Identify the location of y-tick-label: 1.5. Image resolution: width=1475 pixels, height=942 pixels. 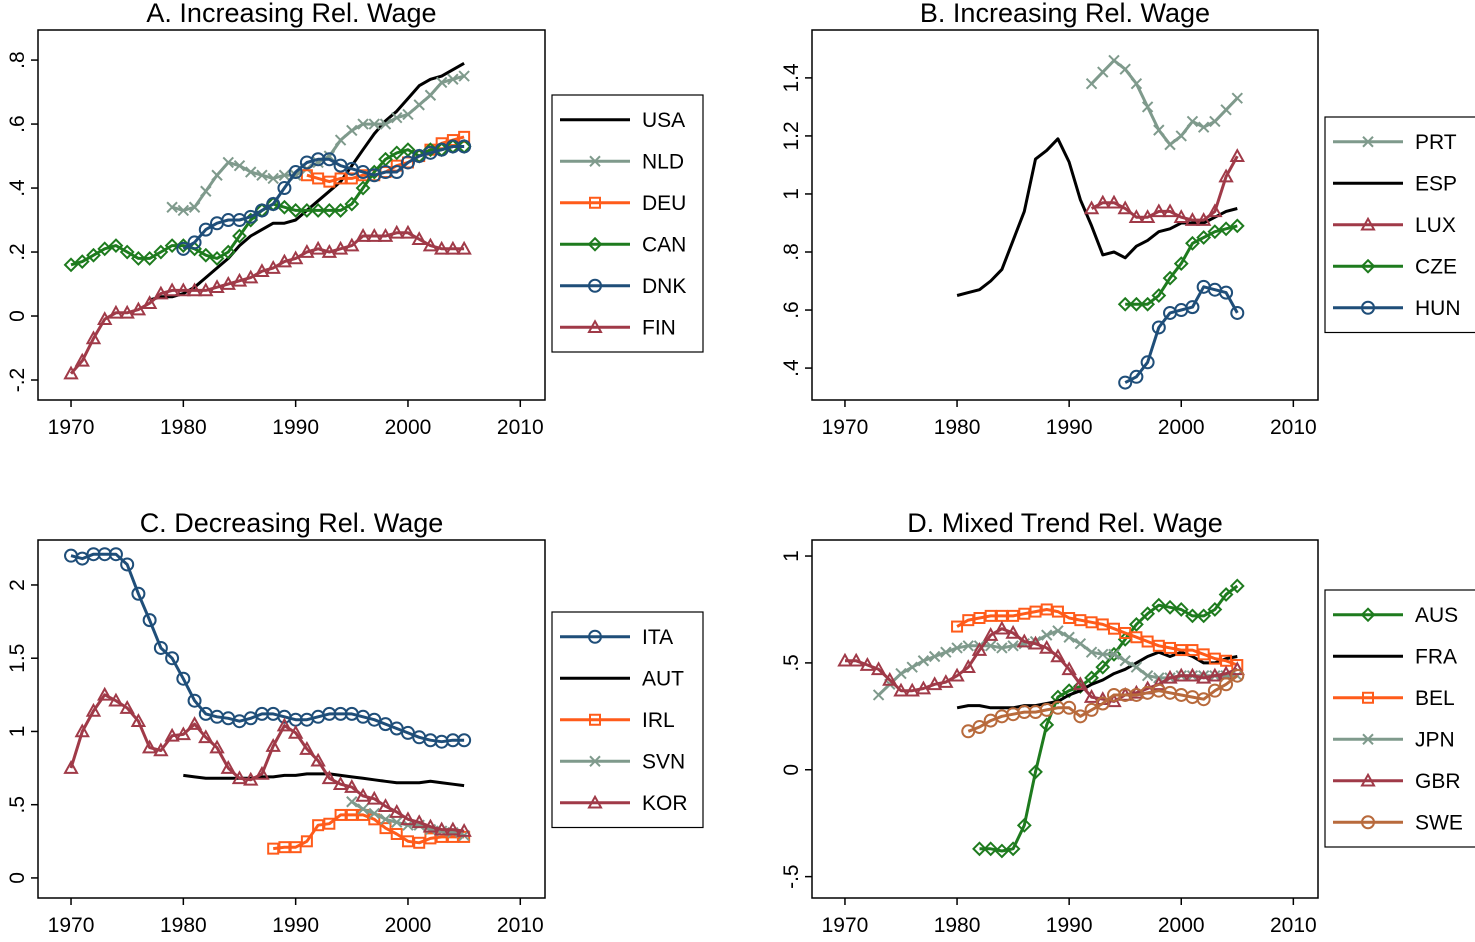
(17, 658).